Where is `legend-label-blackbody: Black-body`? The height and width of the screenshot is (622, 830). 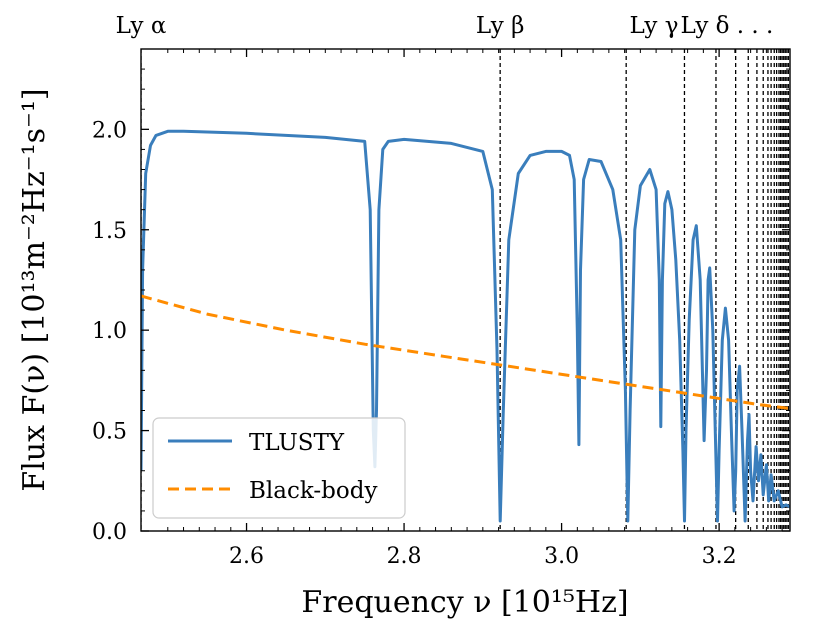 legend-label-blackbody: Black-body is located at coordinates (313, 491).